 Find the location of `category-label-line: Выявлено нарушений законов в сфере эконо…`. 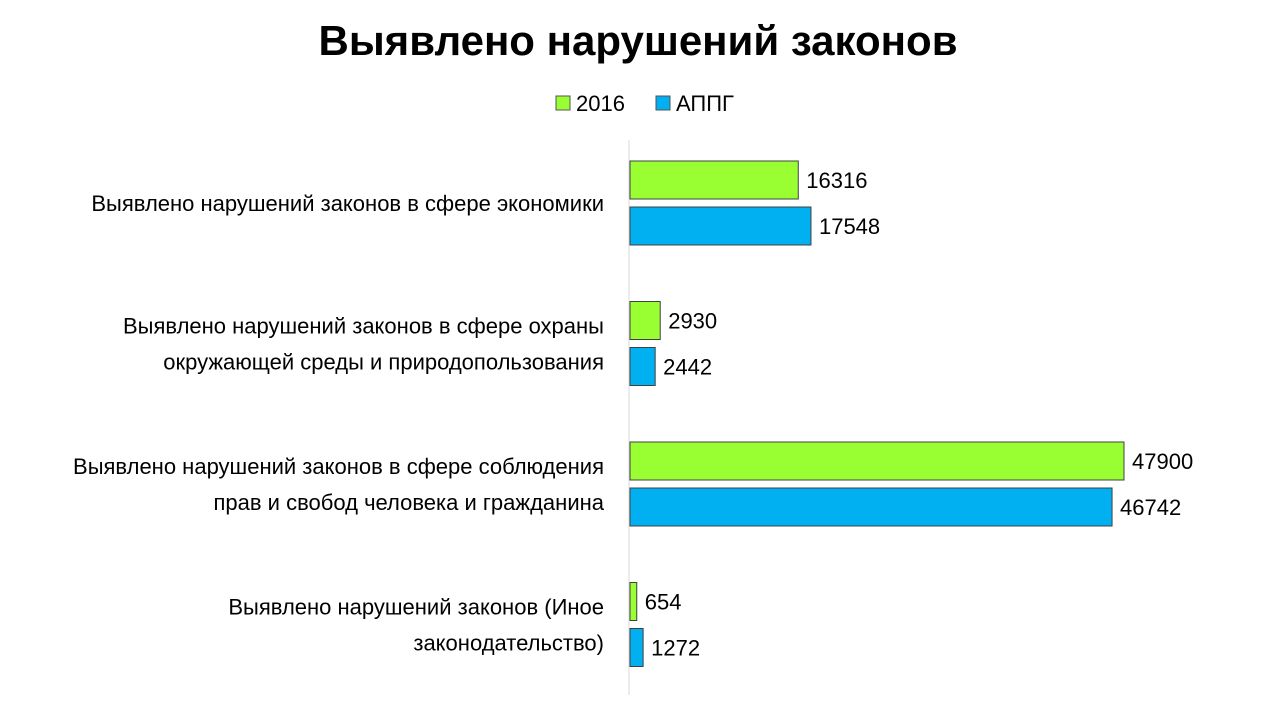

category-label-line: Выявлено нарушений законов в сфере эконо… is located at coordinates (347, 203).